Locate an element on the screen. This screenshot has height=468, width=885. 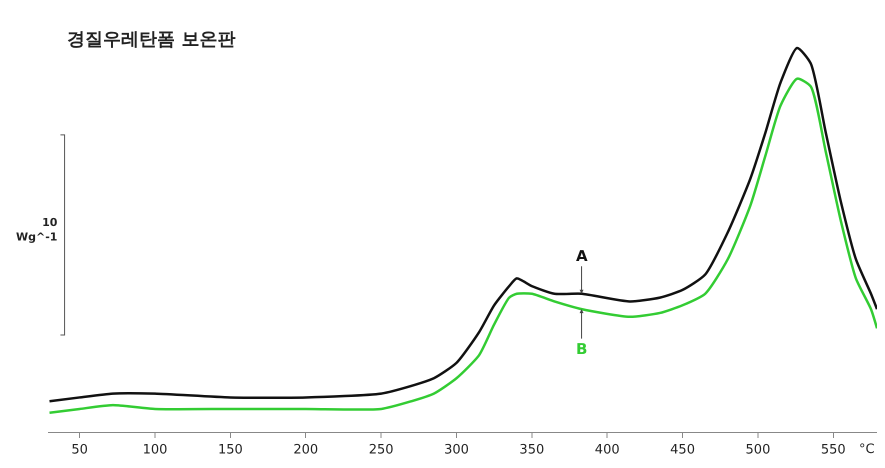
x-tick-label: 50 is located at coordinates (79, 450).